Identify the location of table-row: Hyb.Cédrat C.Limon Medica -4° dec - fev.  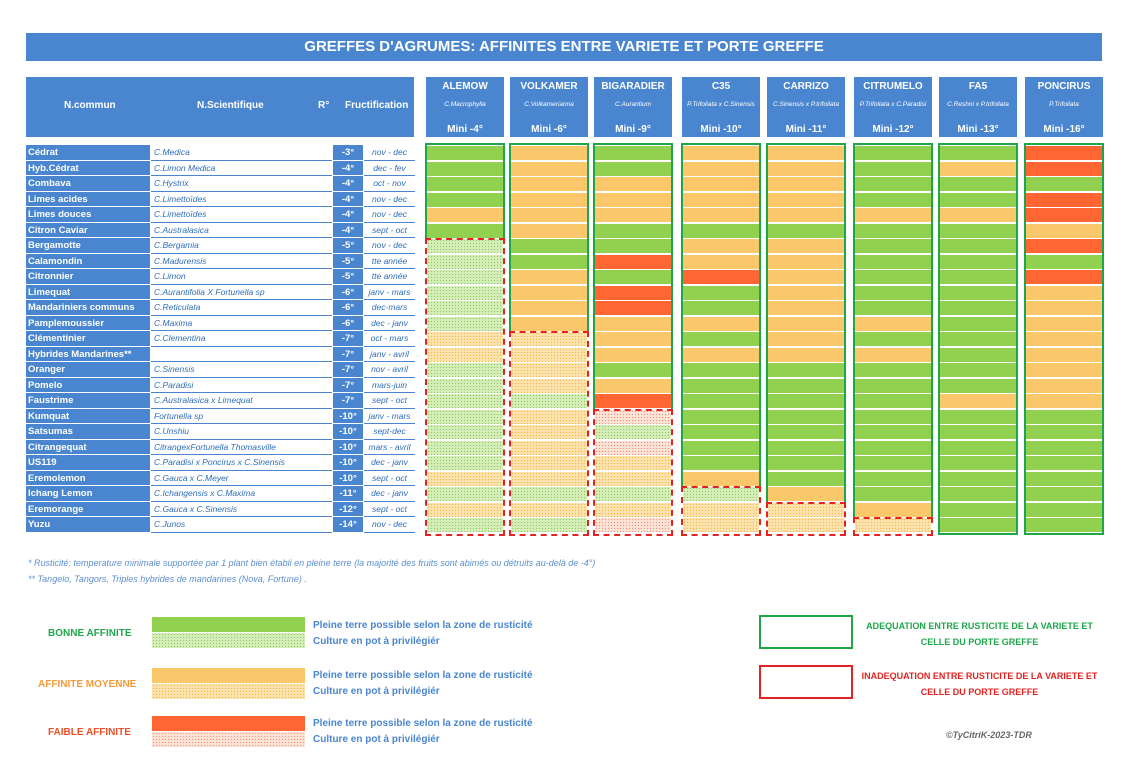
(220, 168).